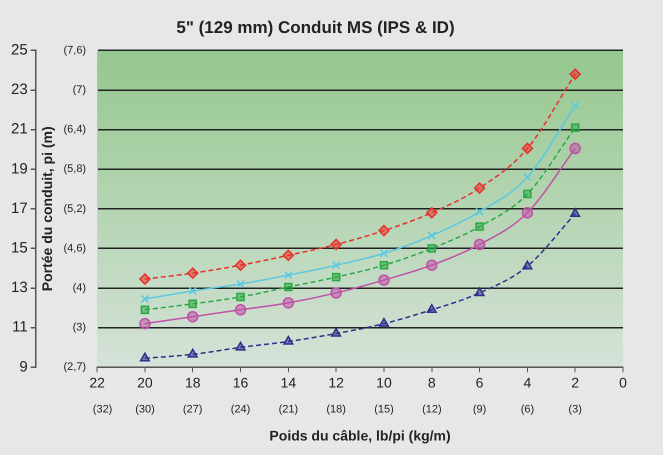 The image size is (663, 455). What do you see at coordinates (240, 382) in the screenshot?
I see `x-tick-label: 16` at bounding box center [240, 382].